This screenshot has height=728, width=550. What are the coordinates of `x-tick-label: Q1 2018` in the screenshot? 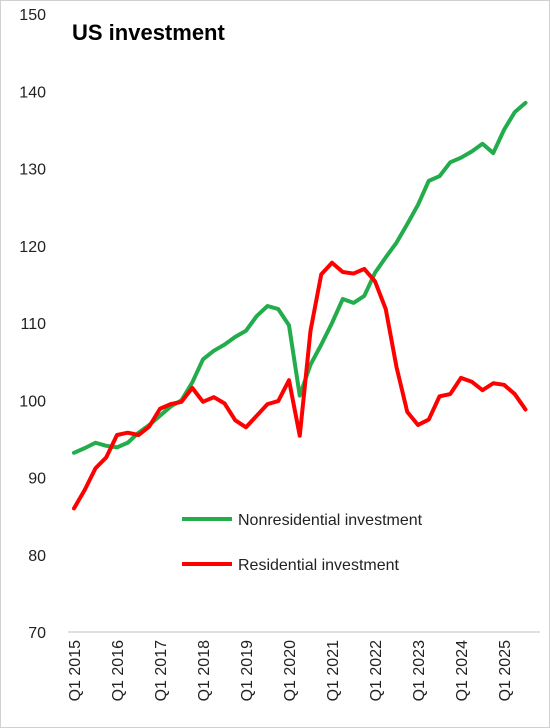 It's located at (204, 670).